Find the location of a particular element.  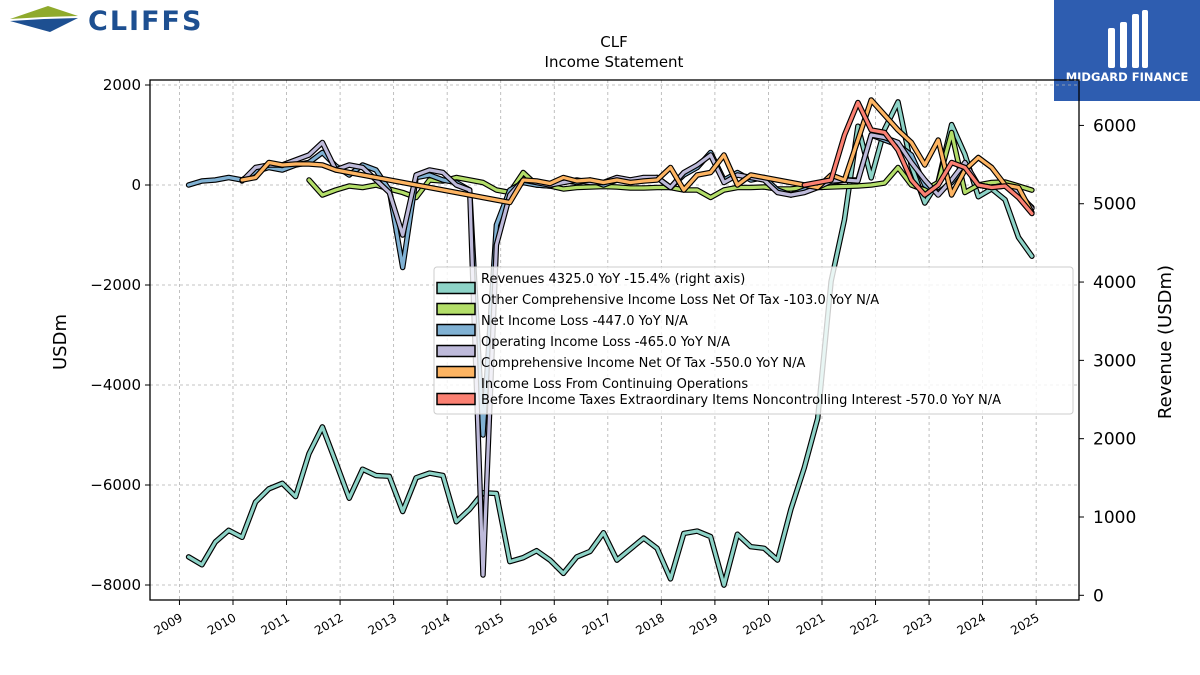

chart-title: CLF is located at coordinates (613, 42).